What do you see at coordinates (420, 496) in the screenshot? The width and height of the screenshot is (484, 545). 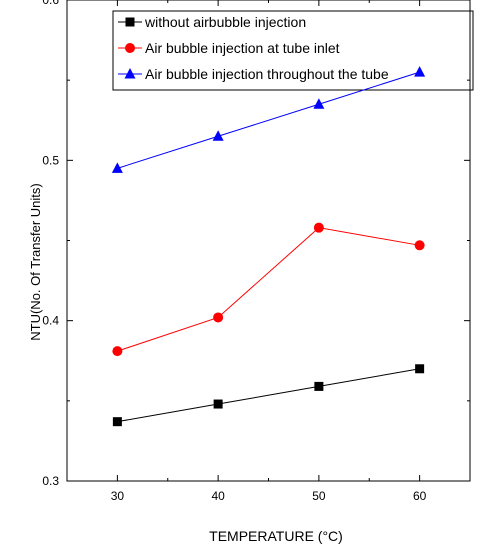 I see `x-tick-label-60: 60` at bounding box center [420, 496].